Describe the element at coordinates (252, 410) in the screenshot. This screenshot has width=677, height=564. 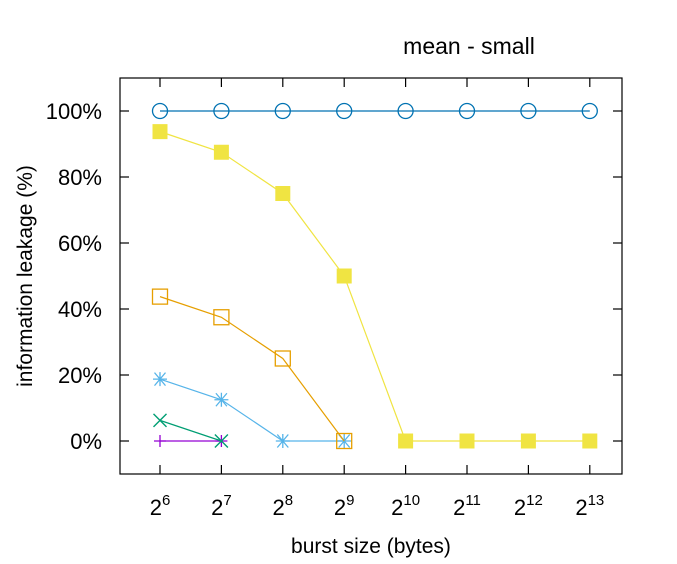
I see `series-3-line` at that location.